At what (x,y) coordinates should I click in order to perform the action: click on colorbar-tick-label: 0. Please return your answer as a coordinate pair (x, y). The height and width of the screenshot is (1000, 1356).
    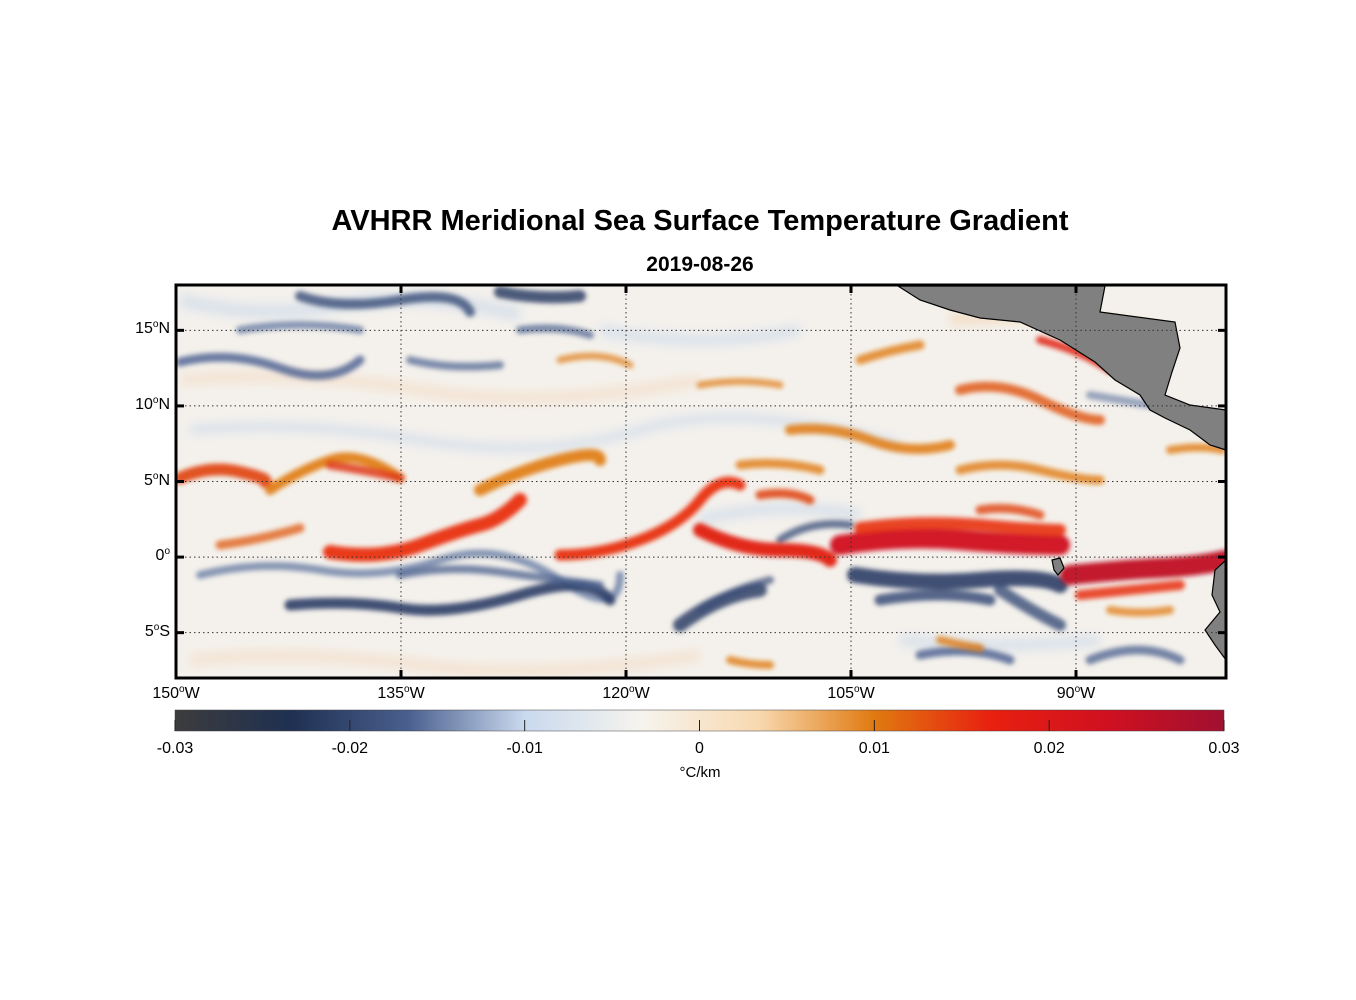
    Looking at the image, I should click on (699, 748).